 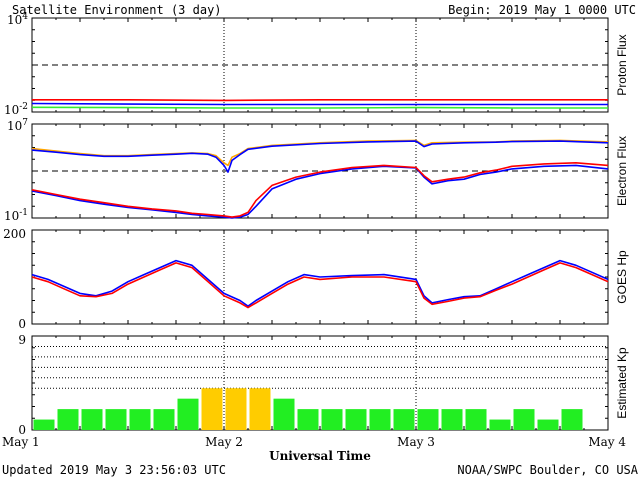 What do you see at coordinates (17, 125) in the screenshot?
I see `y-tick-label: 10⁷` at bounding box center [17, 125].